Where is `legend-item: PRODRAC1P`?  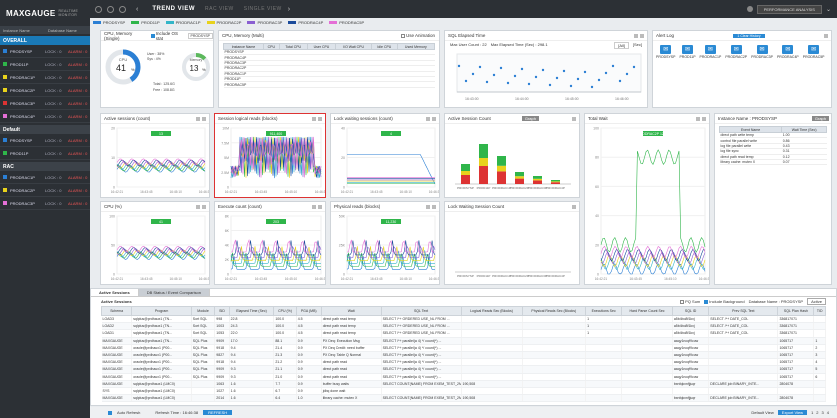 legend-item: PRODRAC1P is located at coordinates (183, 22).